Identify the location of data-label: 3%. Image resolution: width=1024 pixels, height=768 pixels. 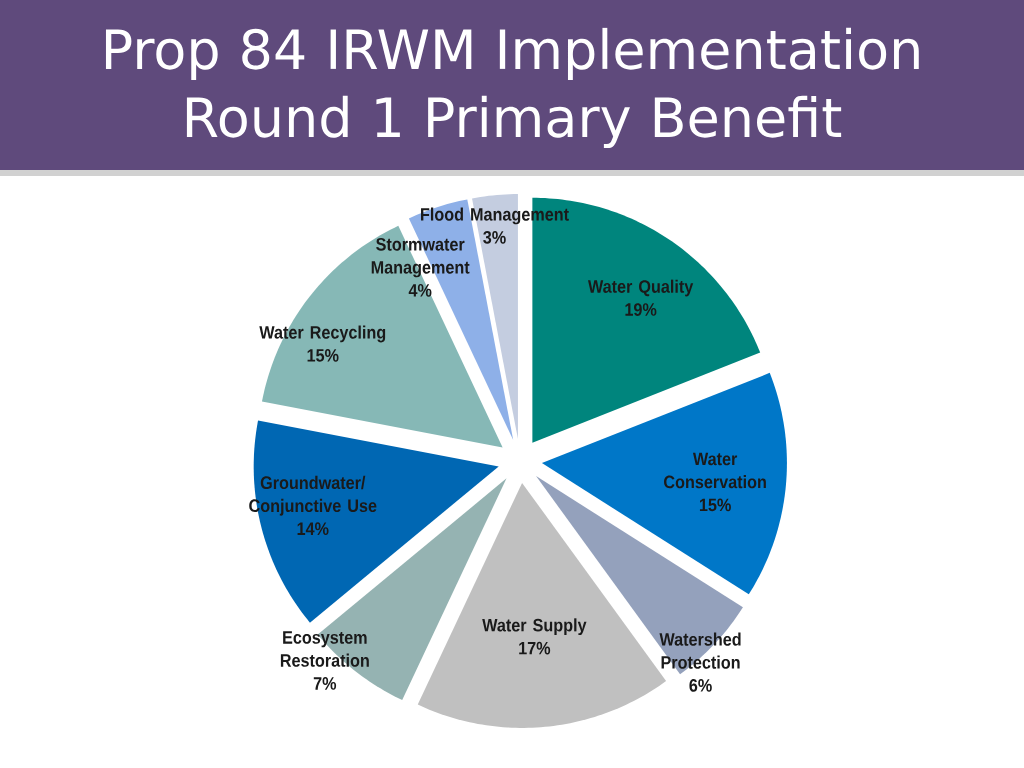
(494, 237).